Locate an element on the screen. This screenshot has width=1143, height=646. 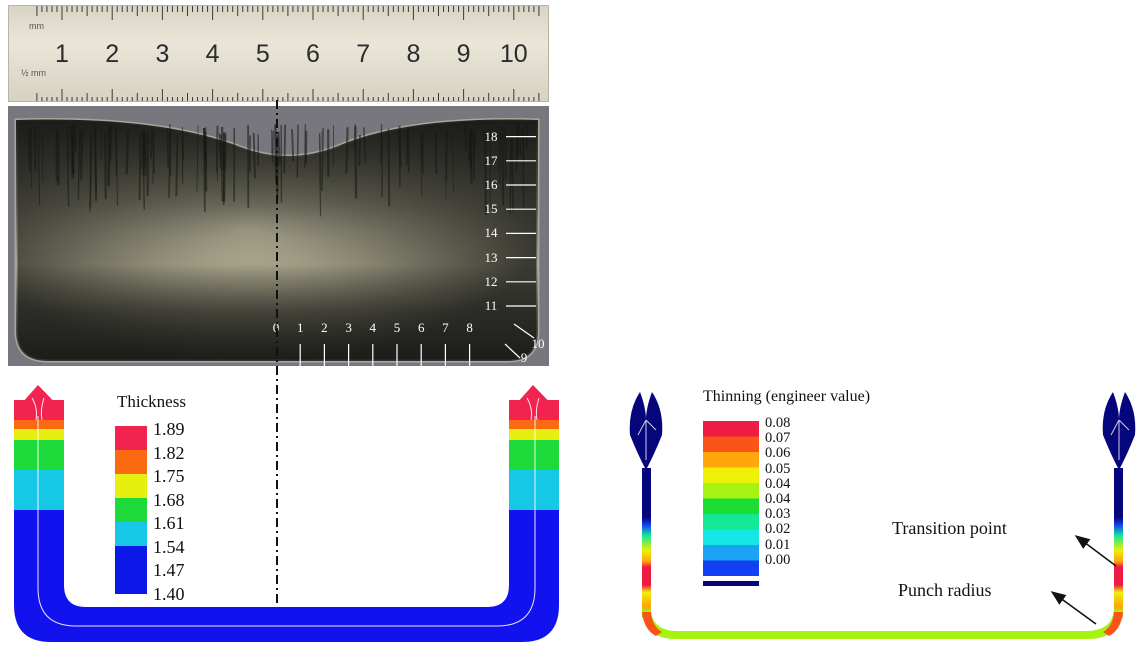
ruler-number: 10 is located at coordinates (513, 54).